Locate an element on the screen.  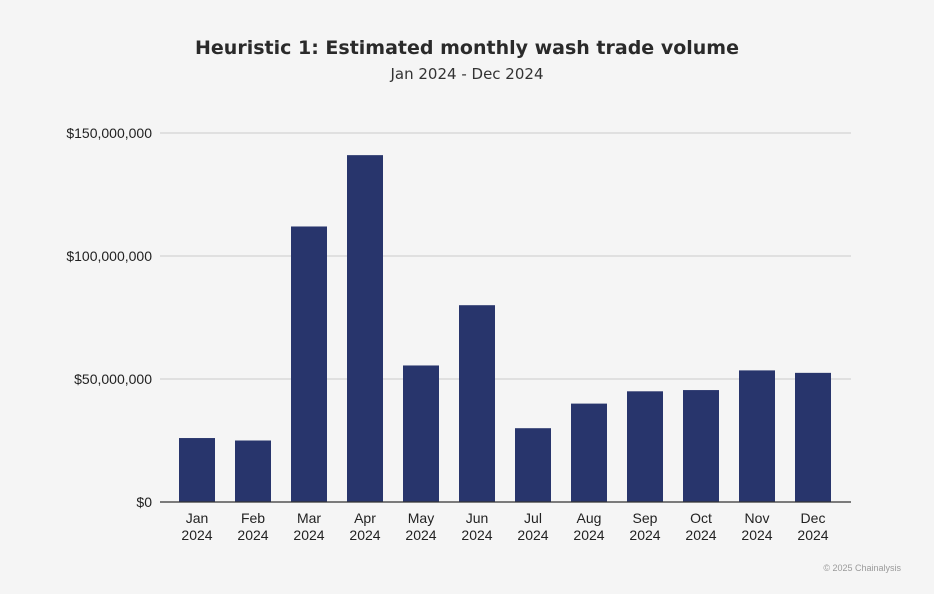
chart-subtitle: Jan 2024 - Dec 2024 is located at coordinates (467, 74).